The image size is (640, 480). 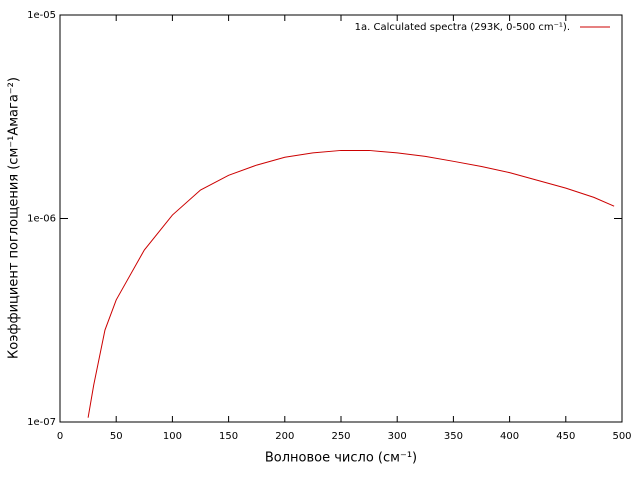 I want to click on x-tick-label: 150, so click(x=228, y=436).